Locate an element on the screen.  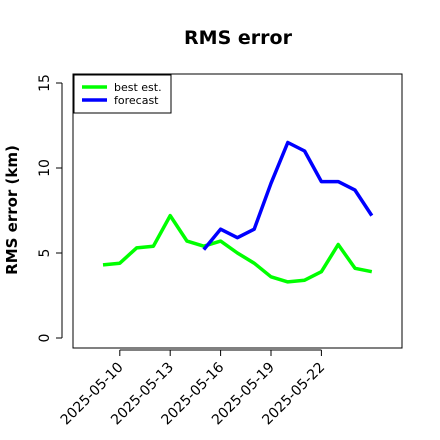
y-tick-label: 5 is located at coordinates (45, 253).